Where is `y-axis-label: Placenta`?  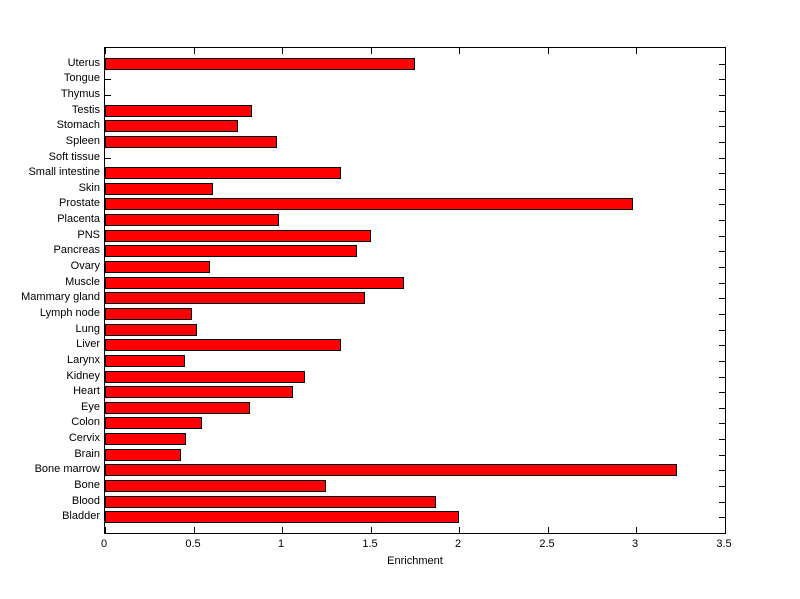
y-axis-label: Placenta is located at coordinates (78, 219).